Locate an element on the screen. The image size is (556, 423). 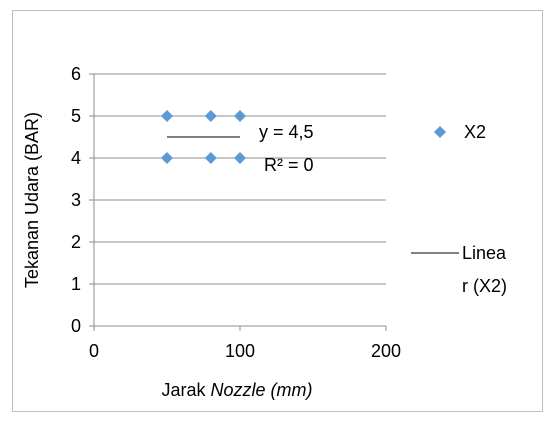
x-tick-label-200: 200 is located at coordinates (386, 351).